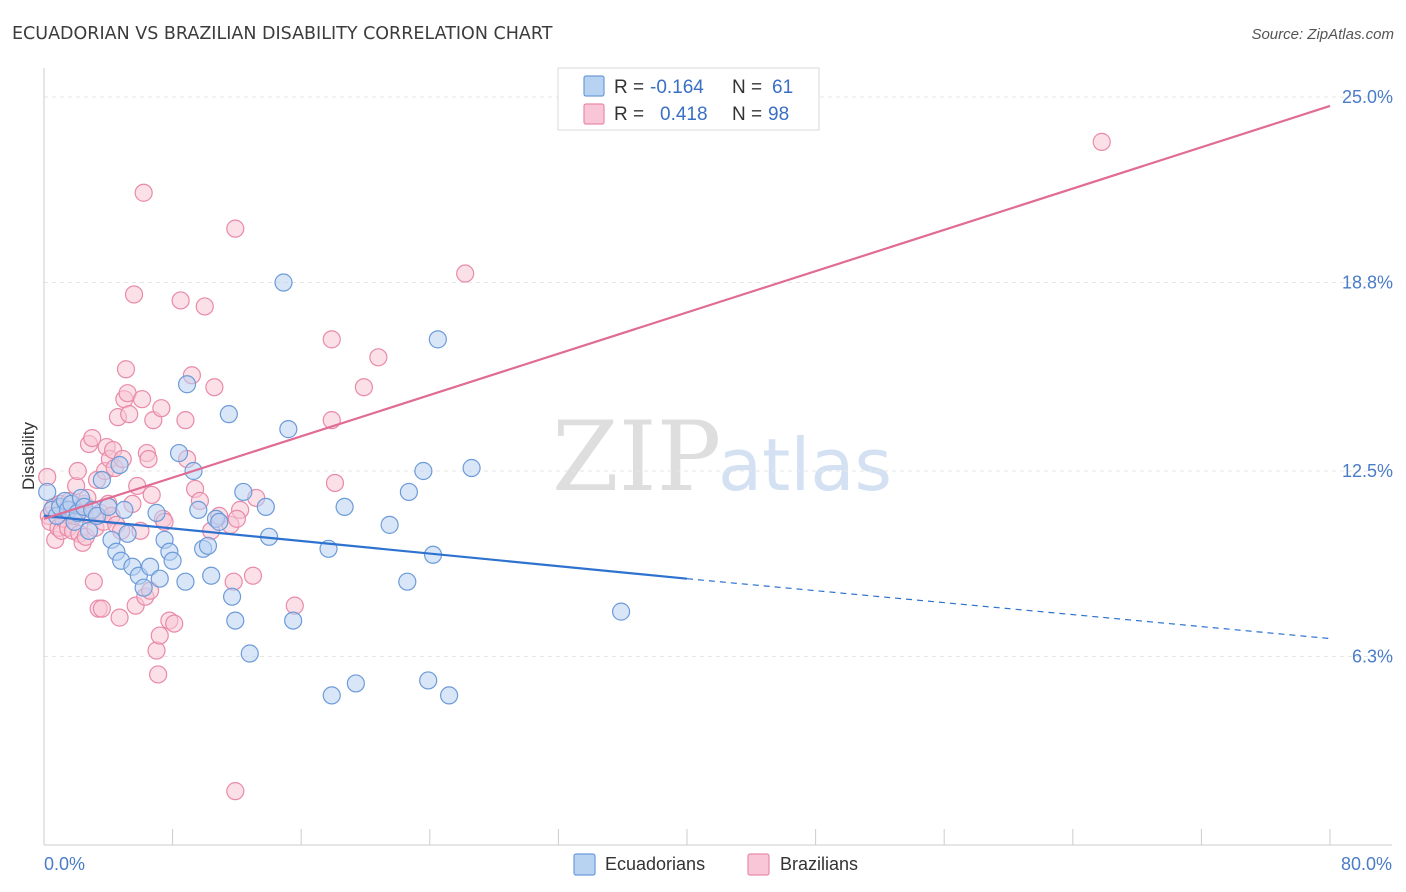  What do you see at coordinates (684, 114) in the screenshot?
I see `legend-r-value-2: 0.418` at bounding box center [684, 114].